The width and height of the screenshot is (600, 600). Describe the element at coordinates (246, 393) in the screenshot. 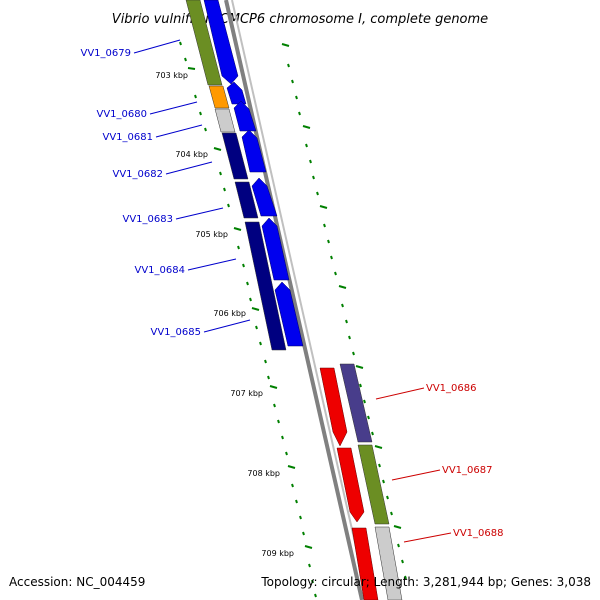

I see `tick-label-707: 707 kbp` at that location.